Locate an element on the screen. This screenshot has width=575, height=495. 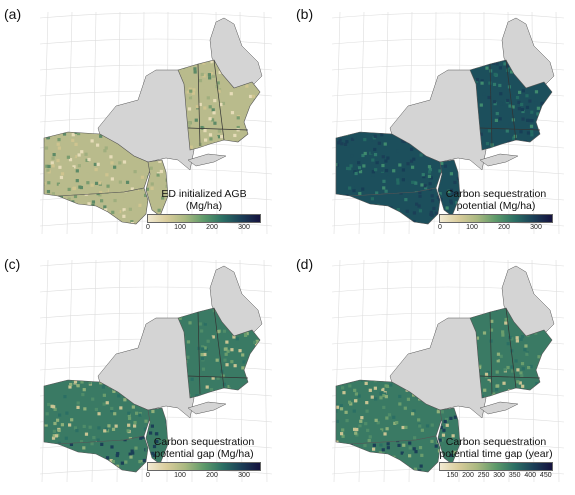
legend-title-c-line1: Carbon sequestration is located at coordinates (204, 442).